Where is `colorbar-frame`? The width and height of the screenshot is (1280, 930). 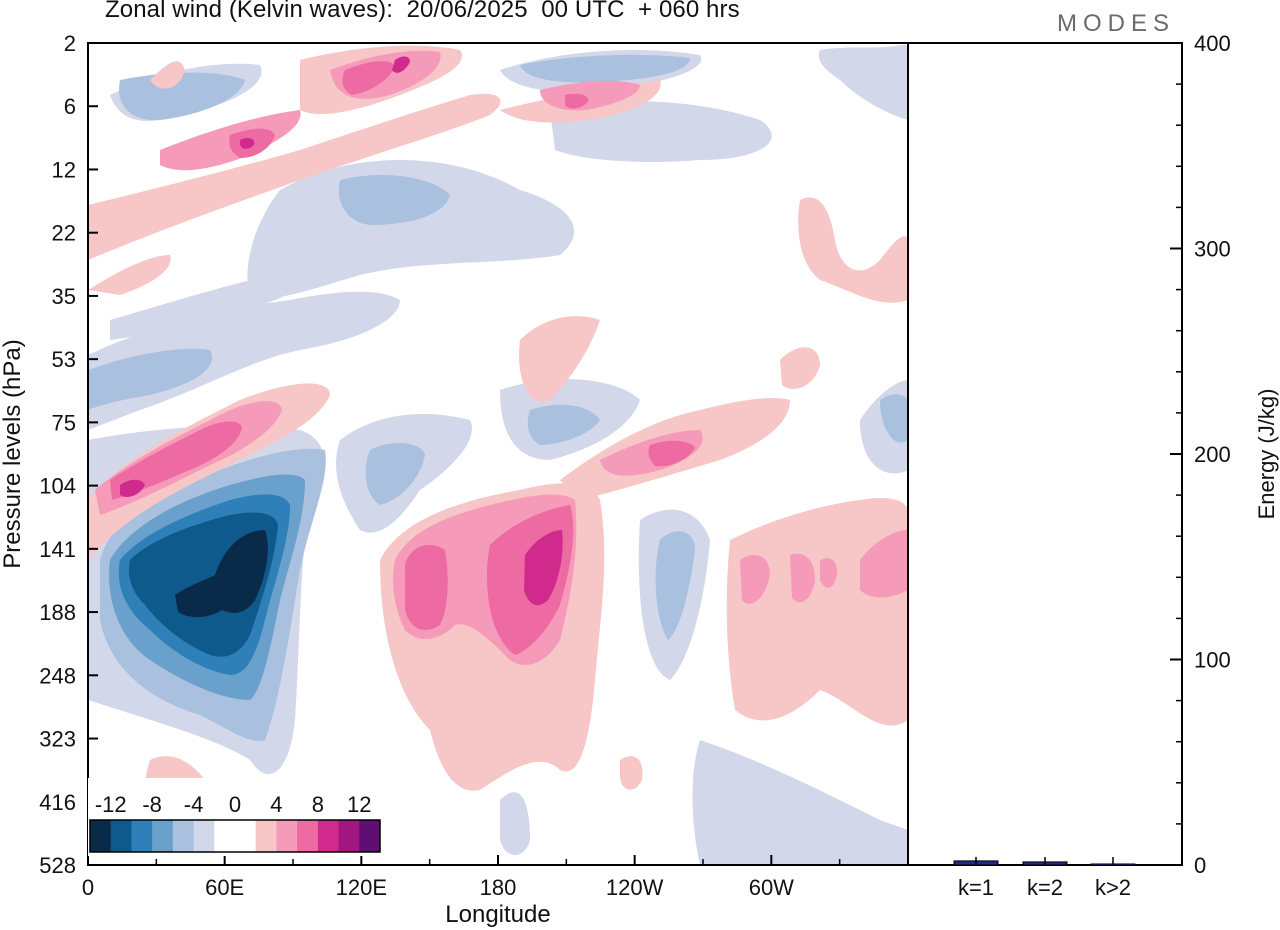
colorbar-frame is located at coordinates (235, 836).